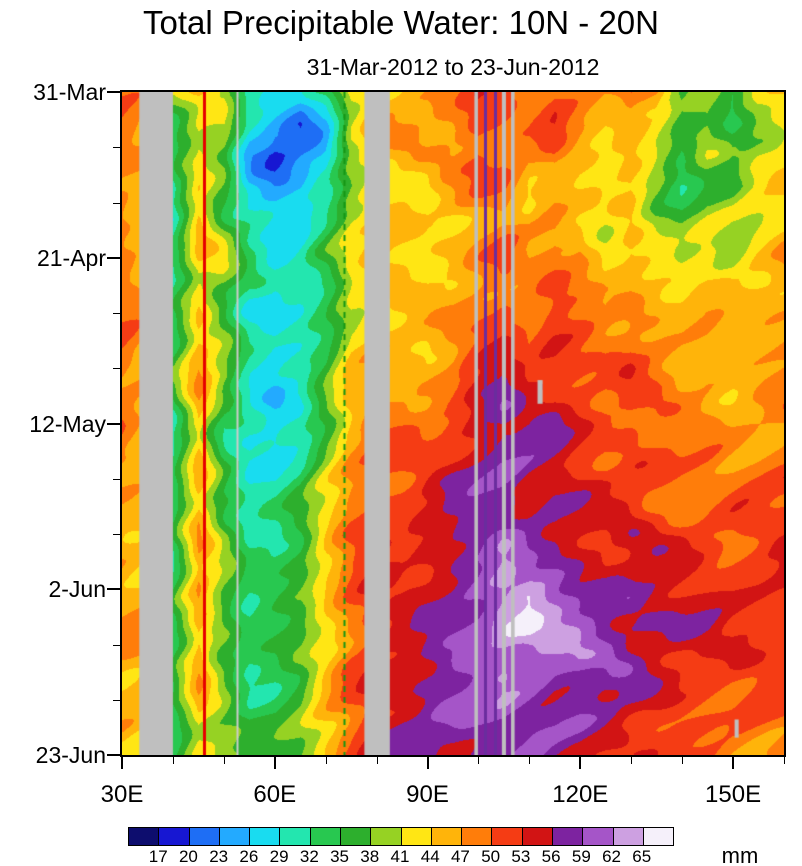 This screenshot has height=866, width=802. Describe the element at coordinates (453, 67) in the screenshot. I see `chart-subtitle: 31-Mar-2012 to 23-Jun-2012` at that location.